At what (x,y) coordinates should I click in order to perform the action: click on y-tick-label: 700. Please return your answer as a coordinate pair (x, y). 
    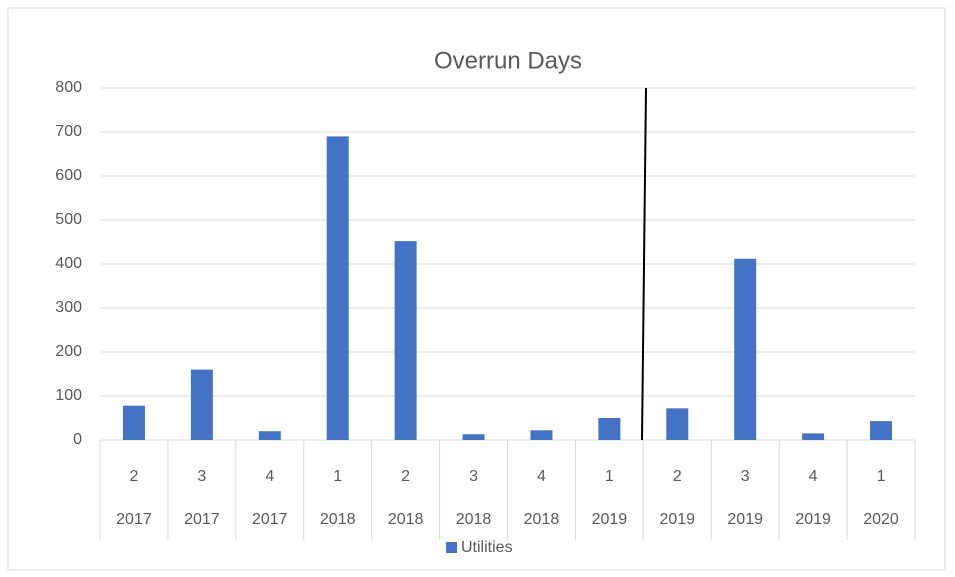
    Looking at the image, I should click on (68, 131).